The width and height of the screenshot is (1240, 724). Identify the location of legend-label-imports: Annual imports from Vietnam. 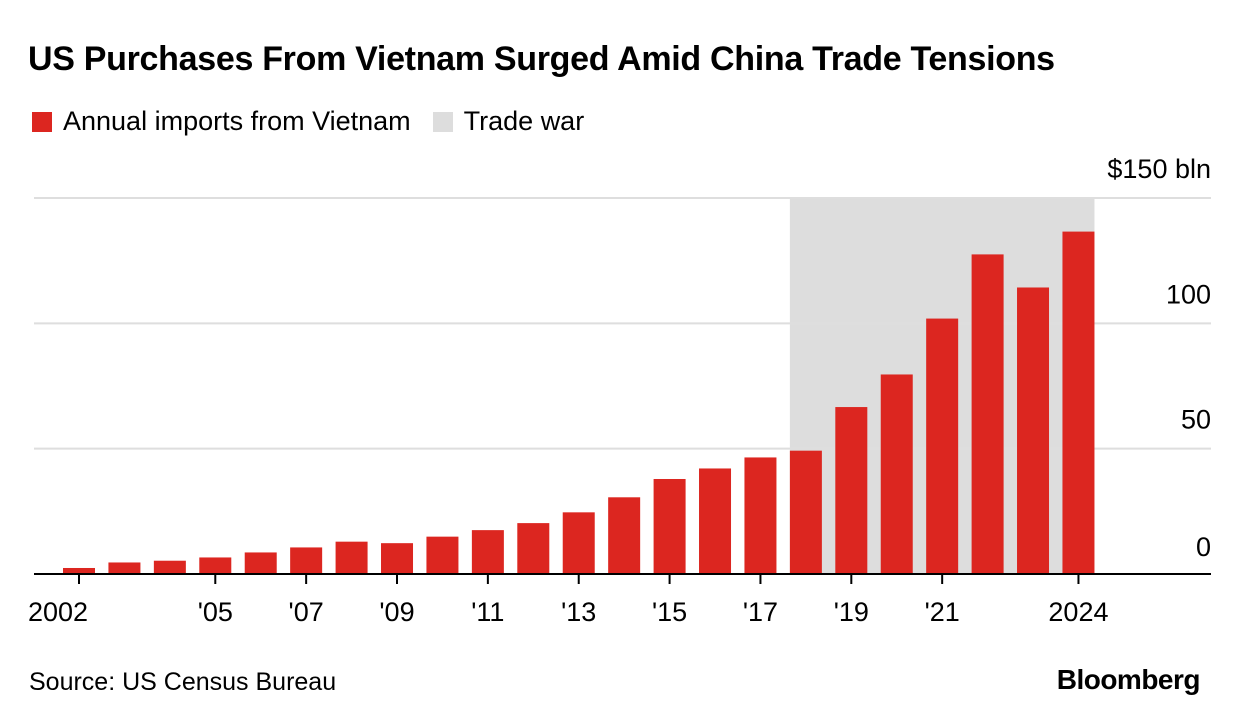
(237, 121).